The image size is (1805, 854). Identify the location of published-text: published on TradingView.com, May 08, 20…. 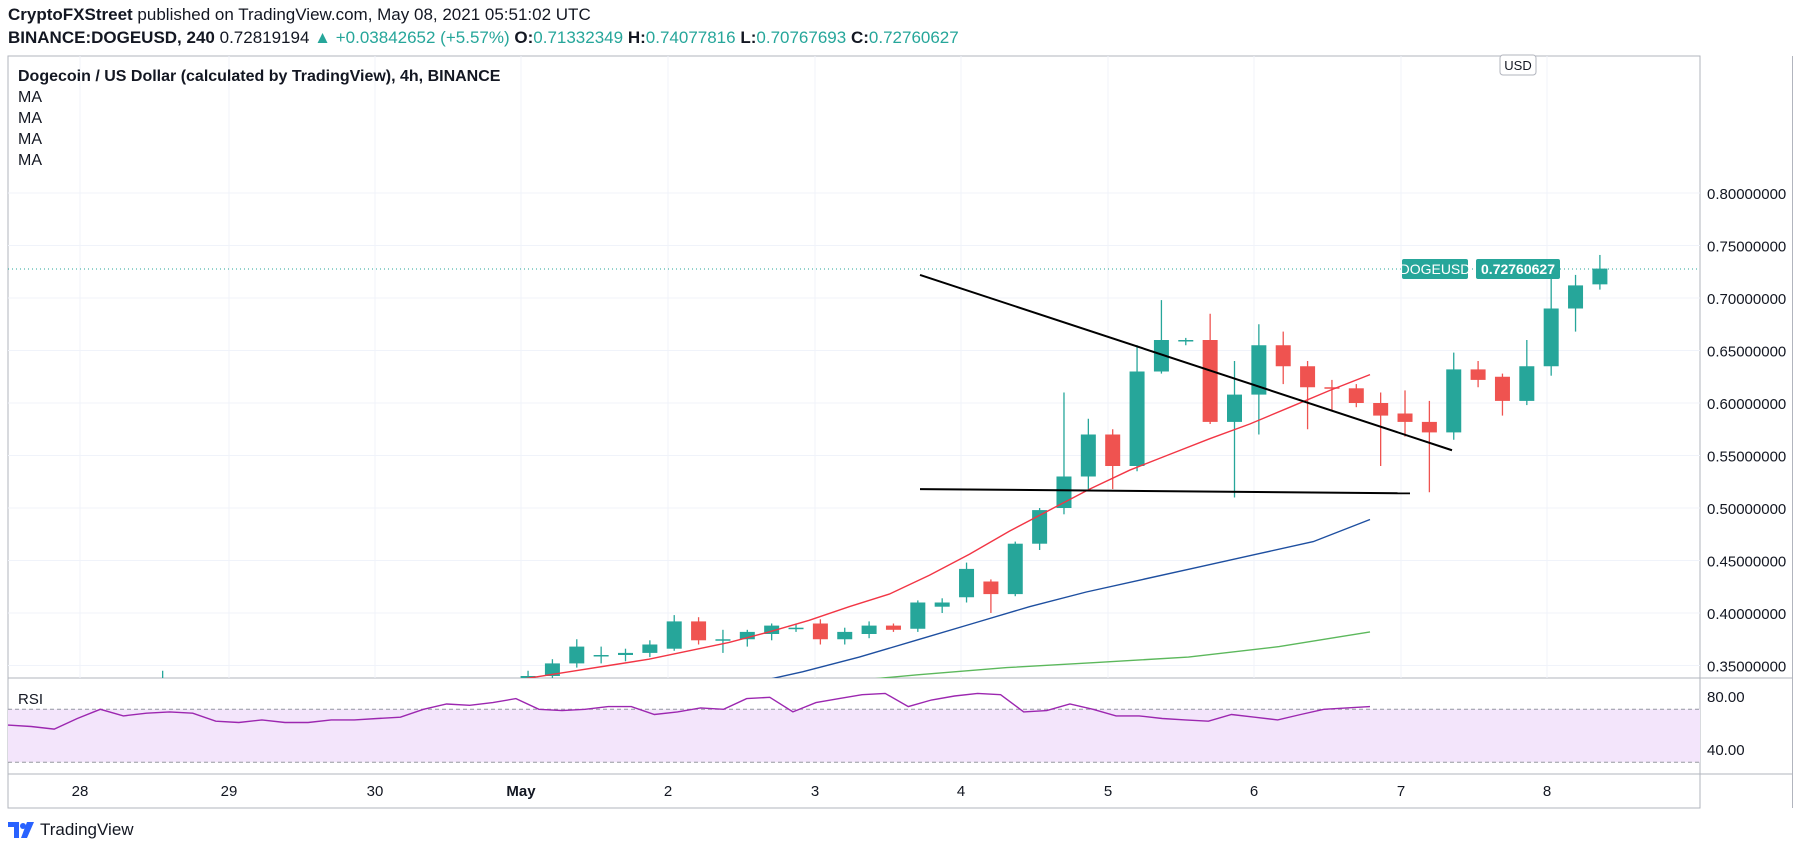
(364, 14).